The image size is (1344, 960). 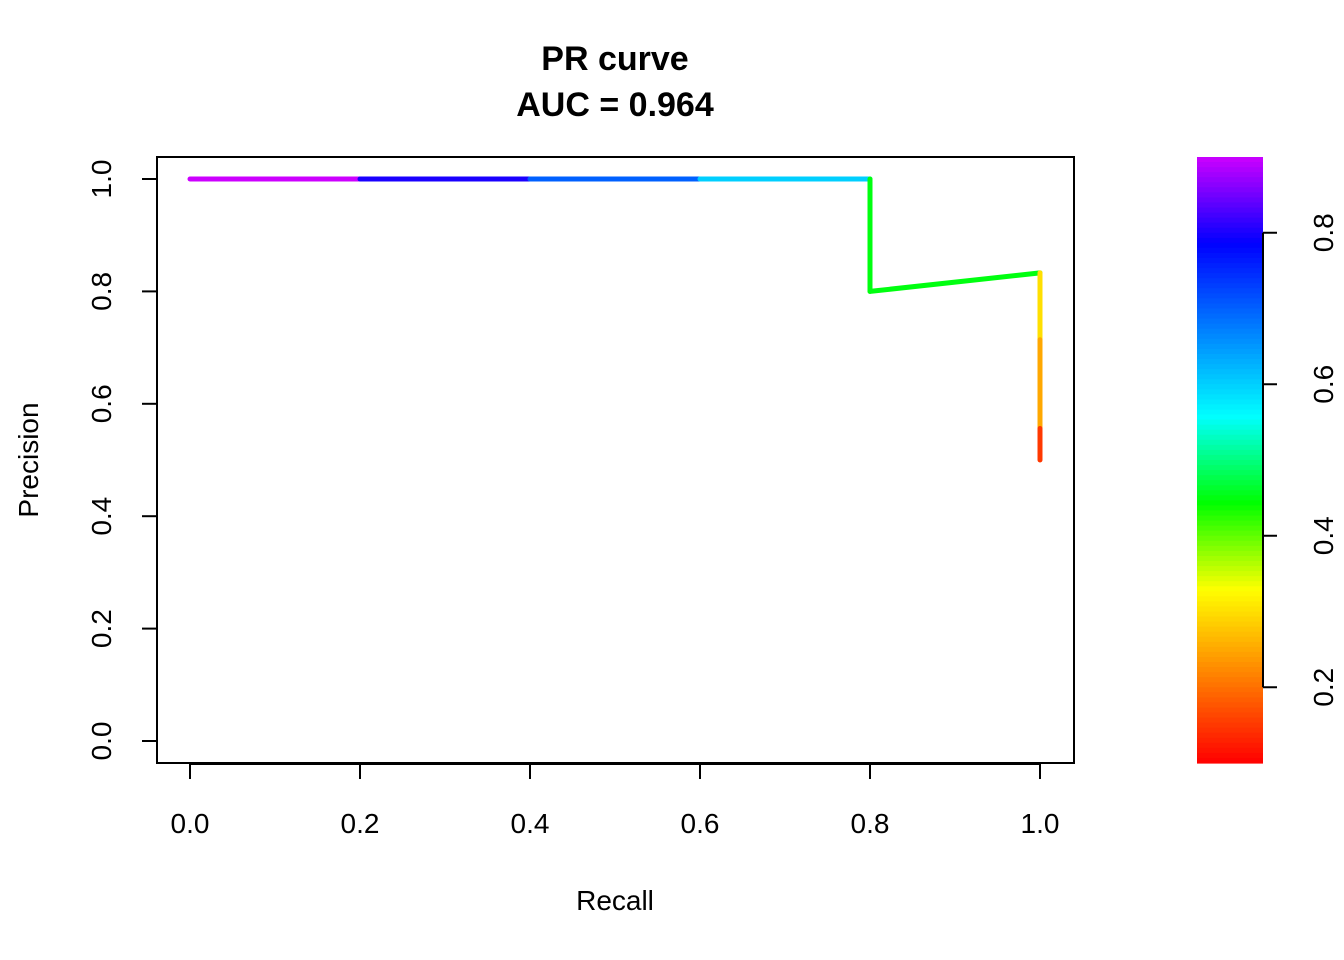 I want to click on colorbar-tick-label: 0.8, so click(x=1323, y=232).